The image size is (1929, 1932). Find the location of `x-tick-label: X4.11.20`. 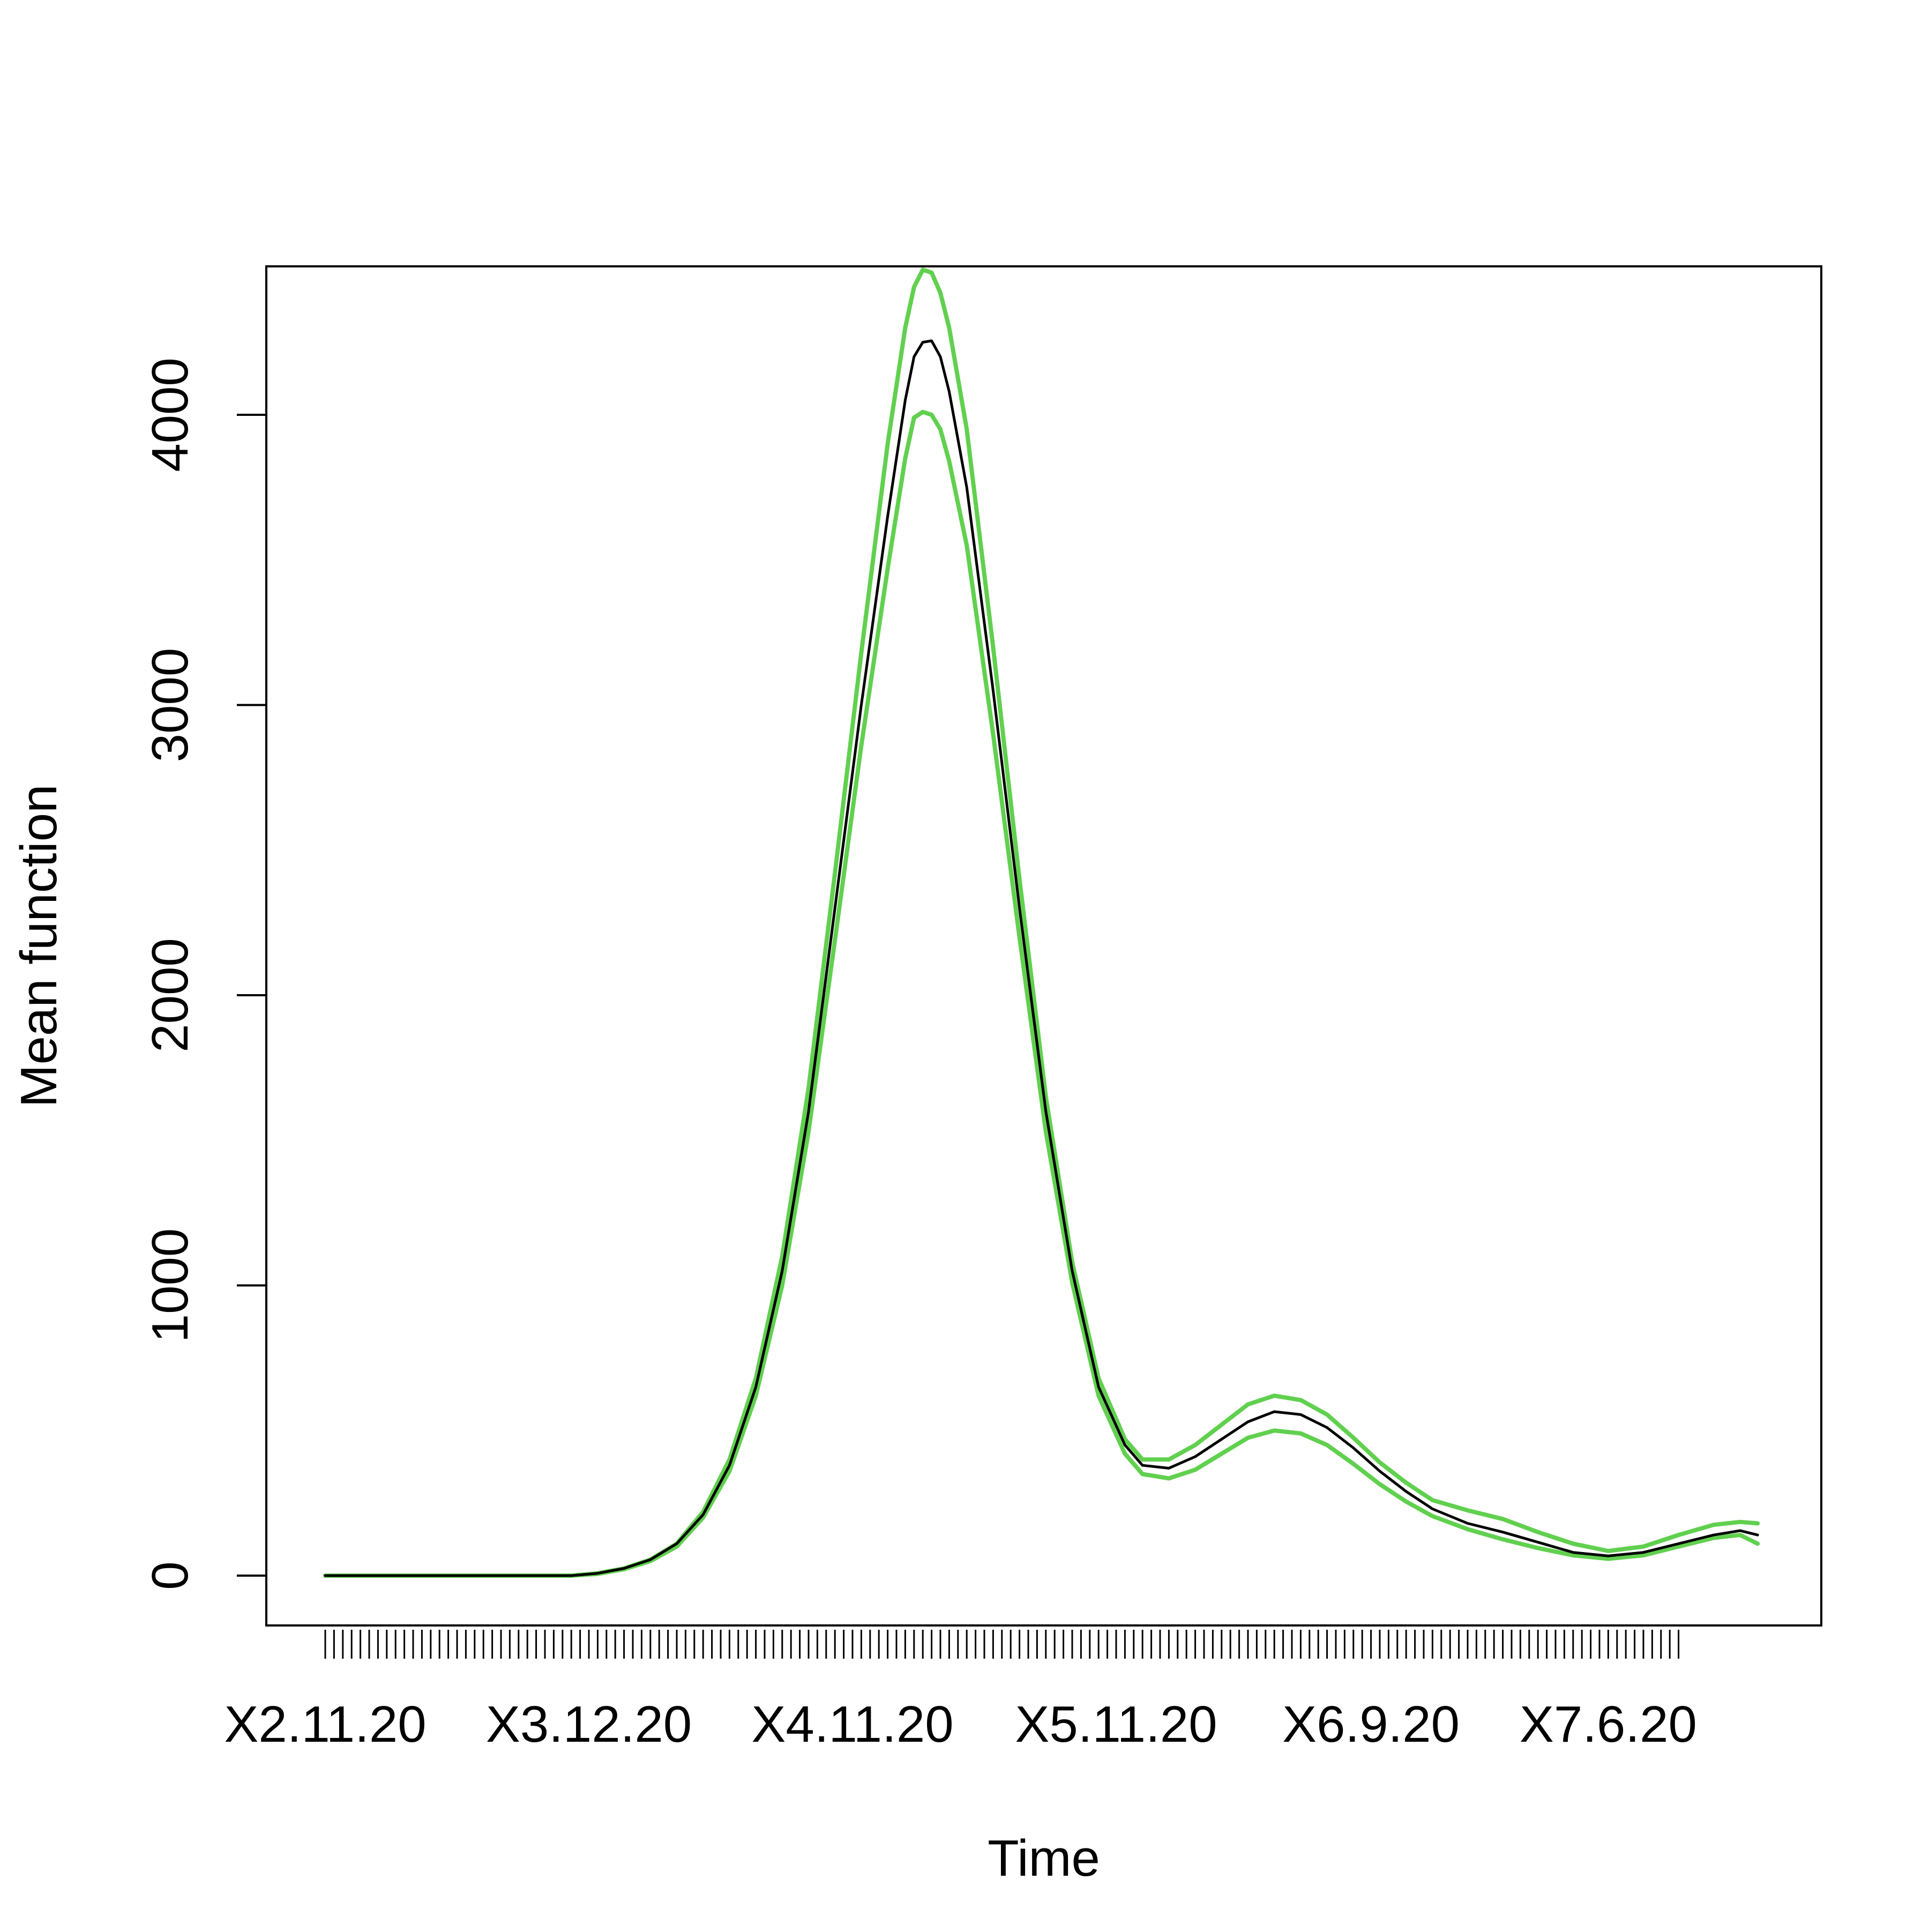

x-tick-label: X4.11.20 is located at coordinates (852, 1724).